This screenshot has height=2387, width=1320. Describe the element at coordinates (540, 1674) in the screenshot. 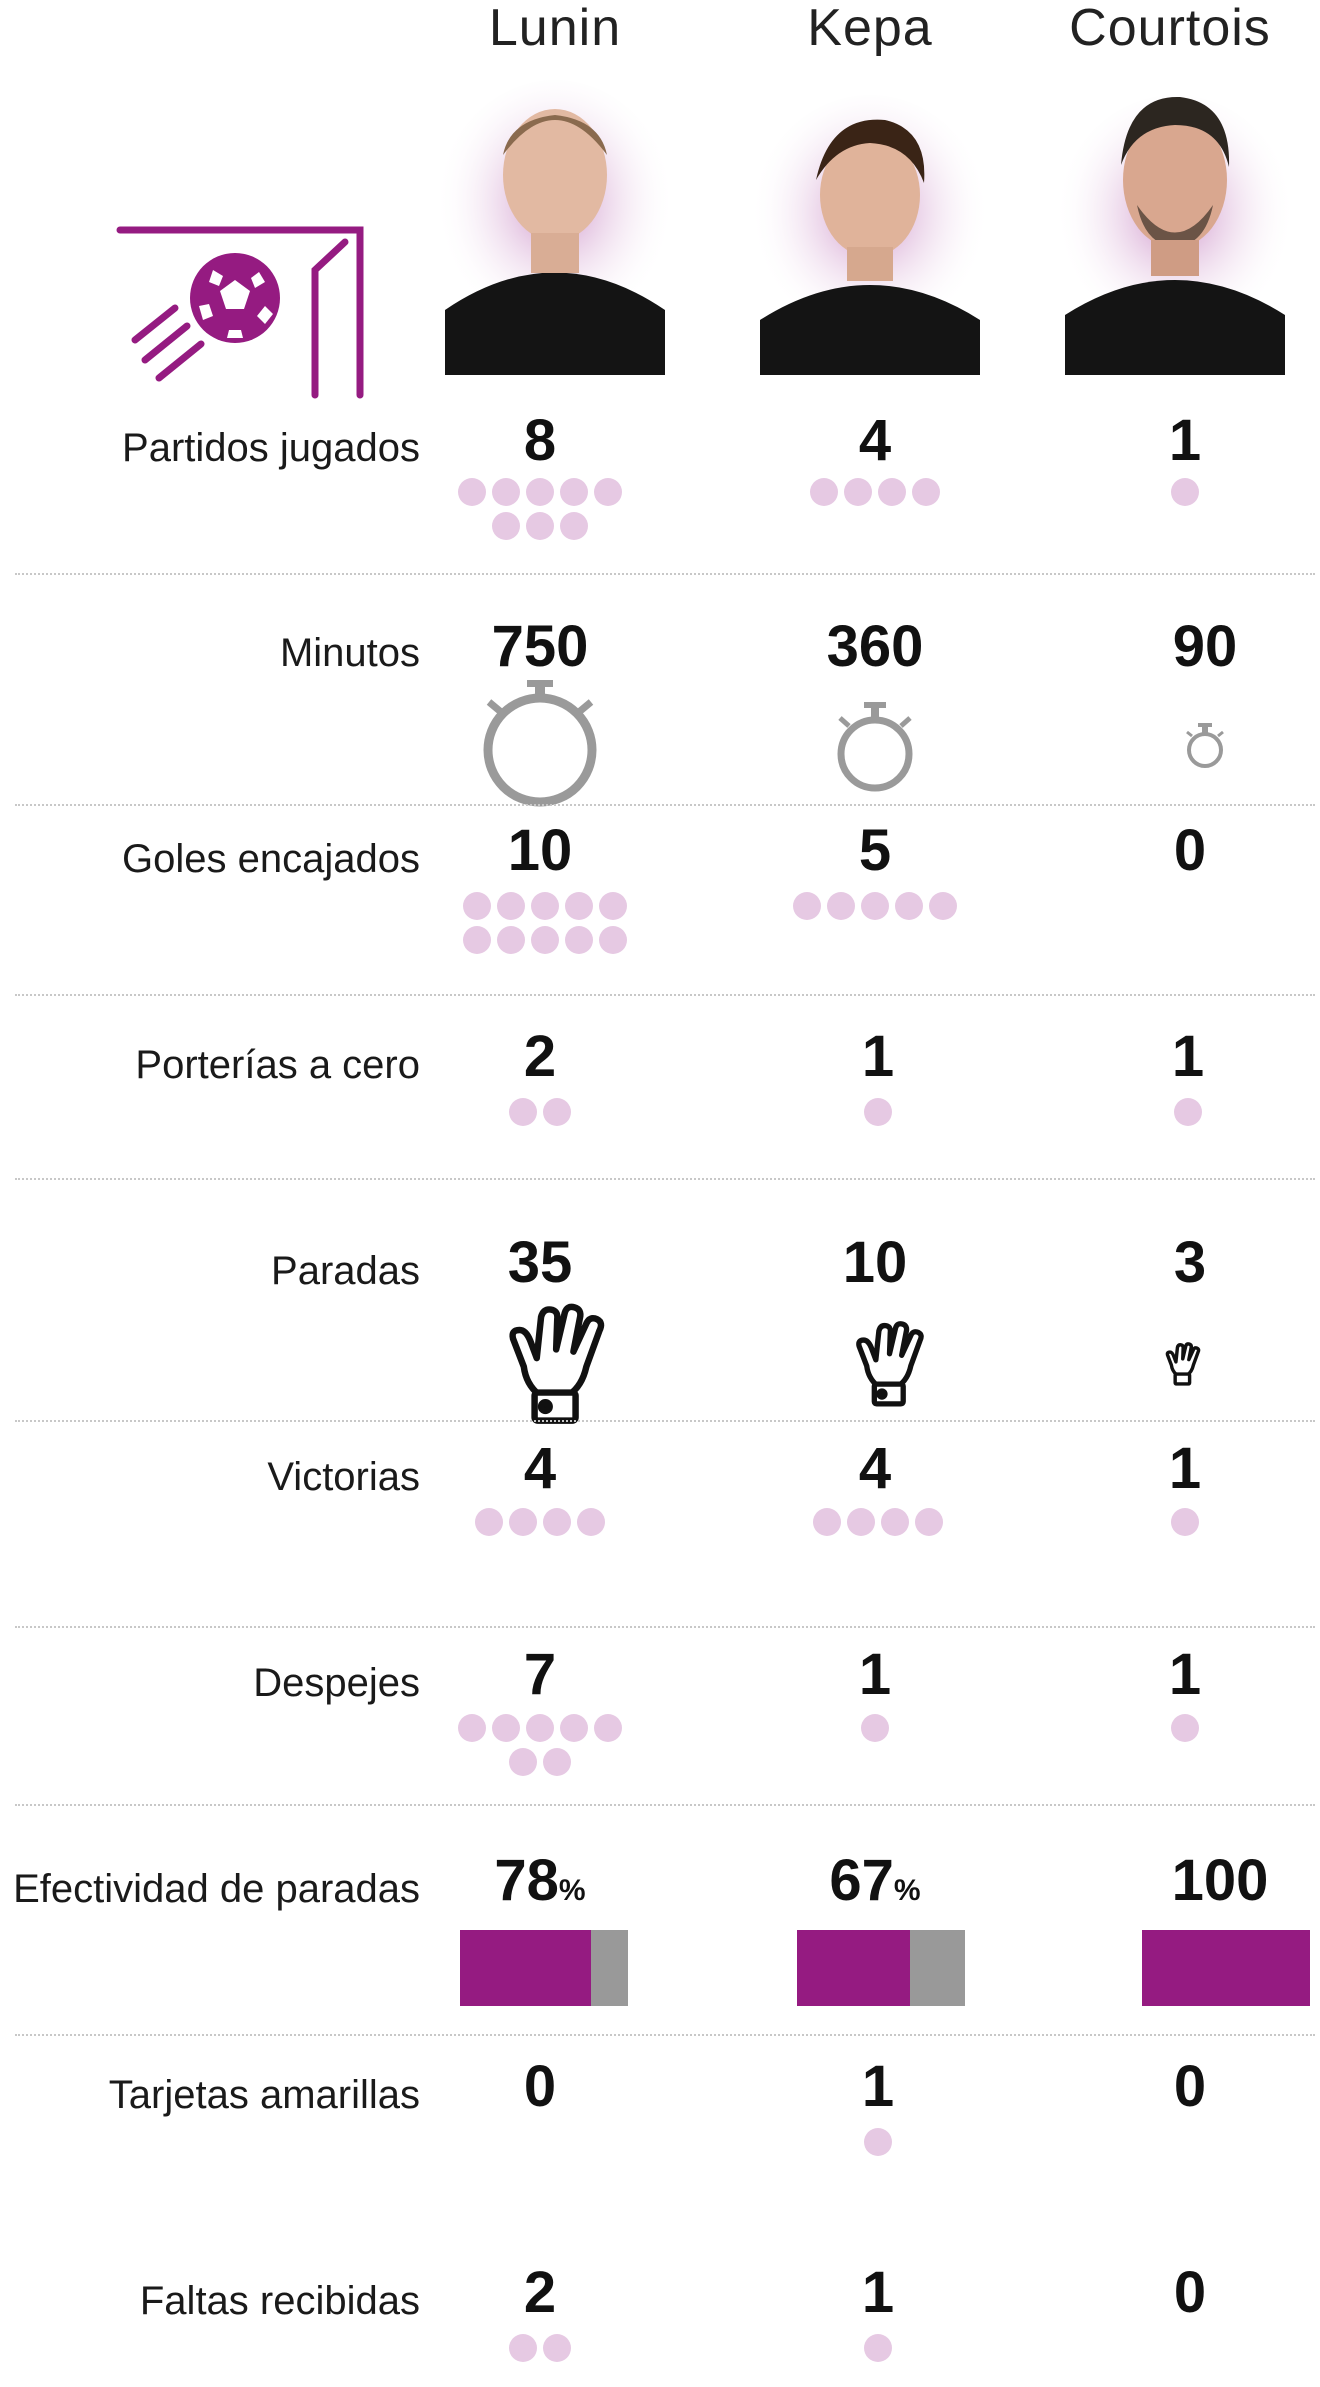

I see `stat-value-lunin: 7` at that location.